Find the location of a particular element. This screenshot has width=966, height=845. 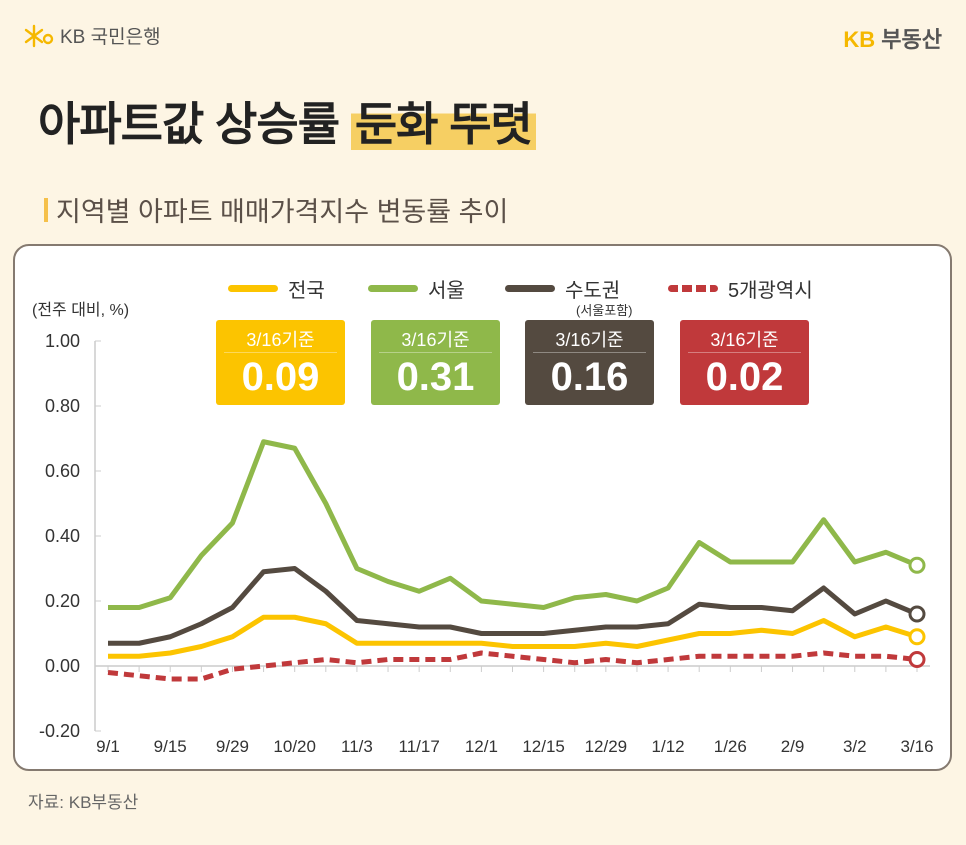

badge-seoul: 3/16기준 0.31 is located at coordinates (435, 362).